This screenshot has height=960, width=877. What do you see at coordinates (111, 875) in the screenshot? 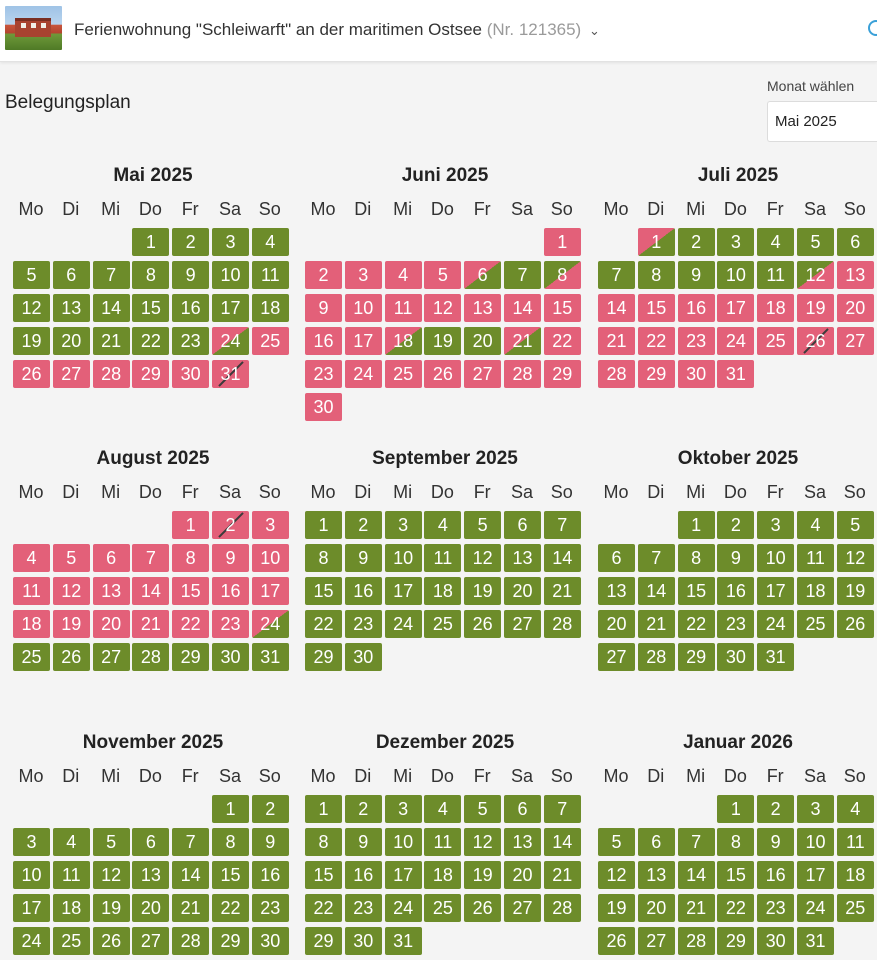
I see `calendar-day: 12` at bounding box center [111, 875].